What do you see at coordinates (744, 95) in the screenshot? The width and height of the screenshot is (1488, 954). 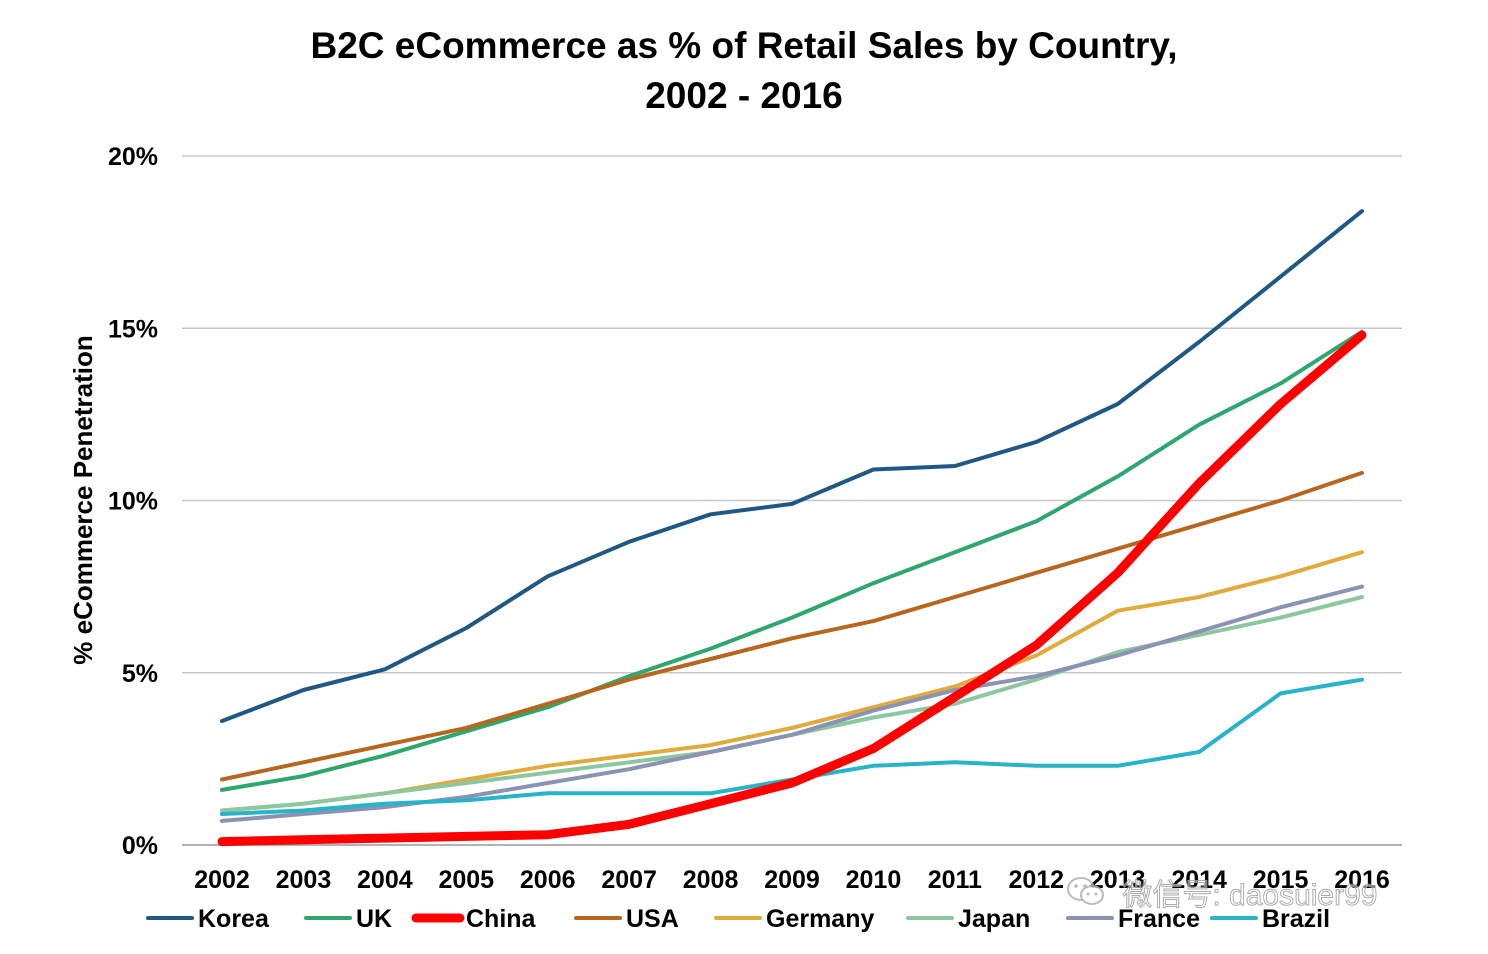 I see `chart-title-line-2: 2002 - 2016` at bounding box center [744, 95].